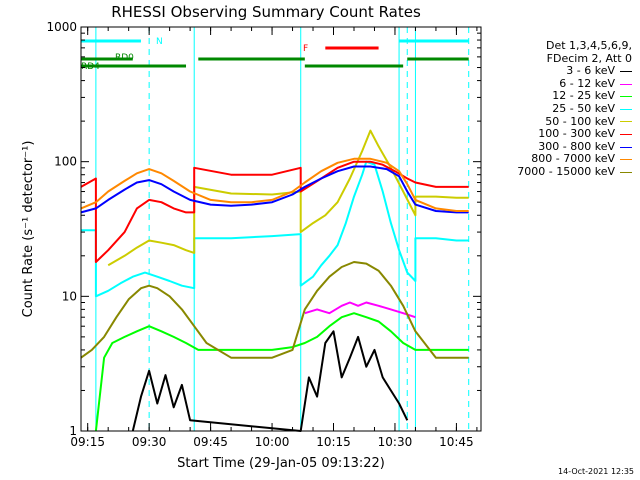  What do you see at coordinates (580, 121) in the screenshot?
I see `legend-label: 50 - 100 keV` at bounding box center [580, 121].